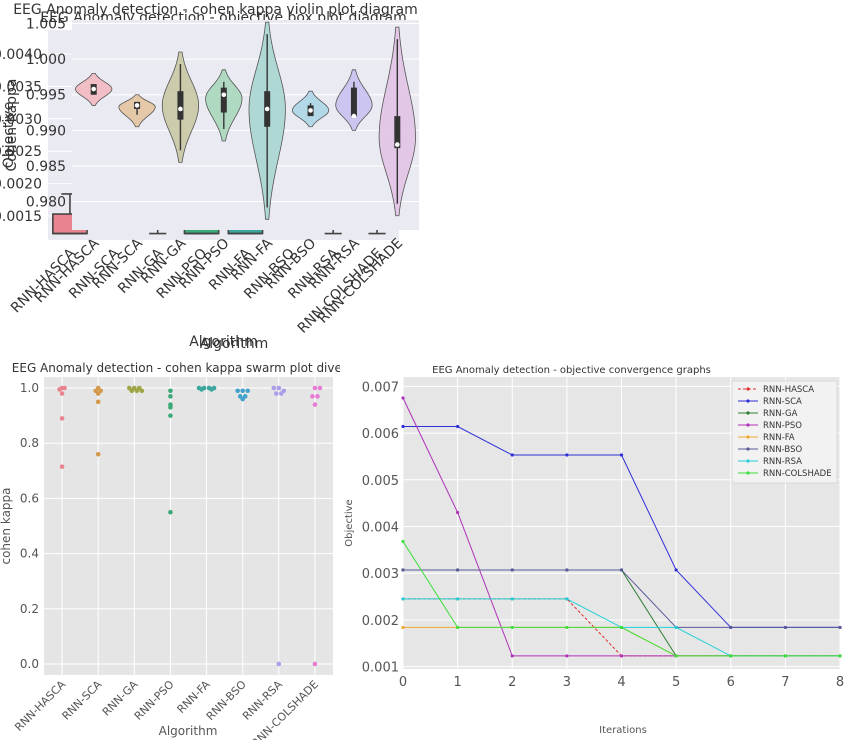 The height and width of the screenshot is (740, 858). Describe the element at coordinates (29, 554) in the screenshot. I see `y-tick-label: 0.4` at that location.